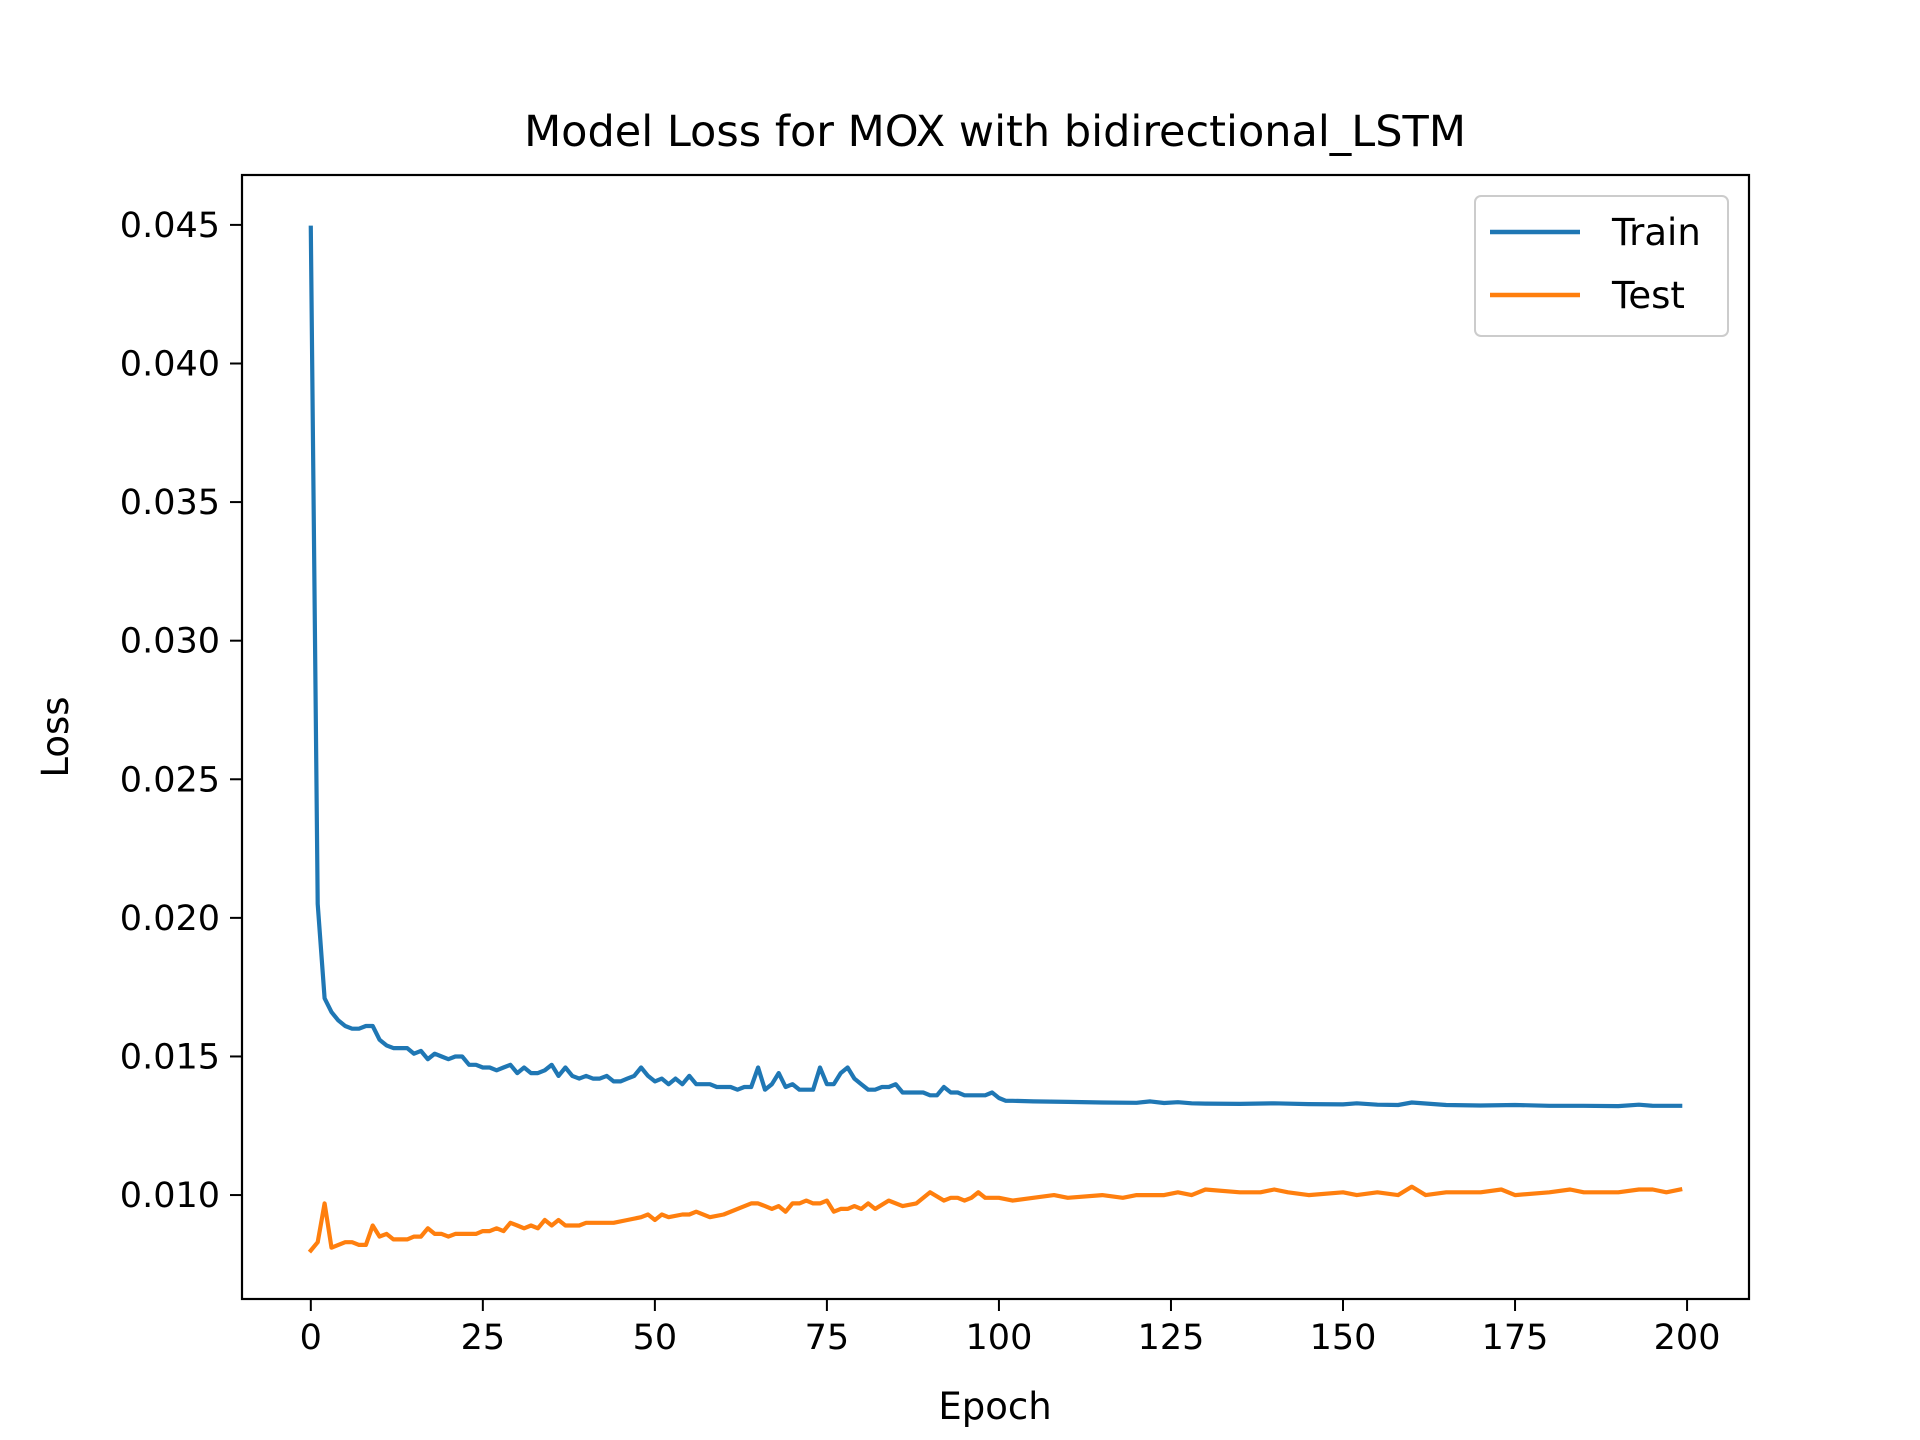  What do you see at coordinates (1515, 1338) in the screenshot?
I see `x-tick-label: 175` at bounding box center [1515, 1338].